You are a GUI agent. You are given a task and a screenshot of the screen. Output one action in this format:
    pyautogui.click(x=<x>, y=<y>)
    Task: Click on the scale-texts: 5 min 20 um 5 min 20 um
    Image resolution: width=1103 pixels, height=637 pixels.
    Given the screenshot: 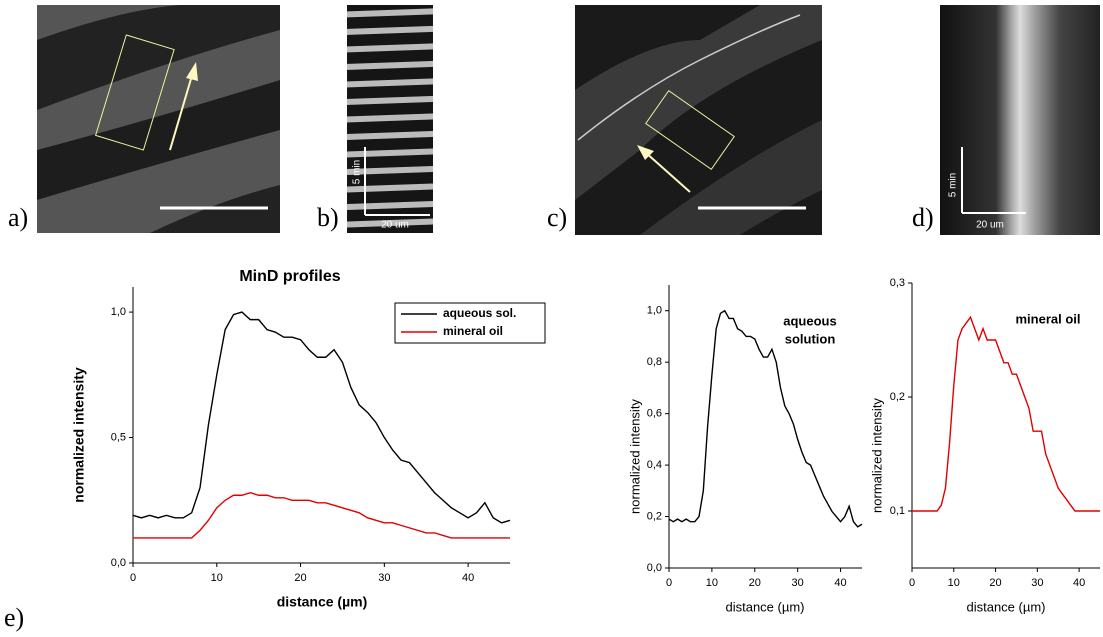 What is the action you would take?
    pyautogui.click(x=678, y=195)
    